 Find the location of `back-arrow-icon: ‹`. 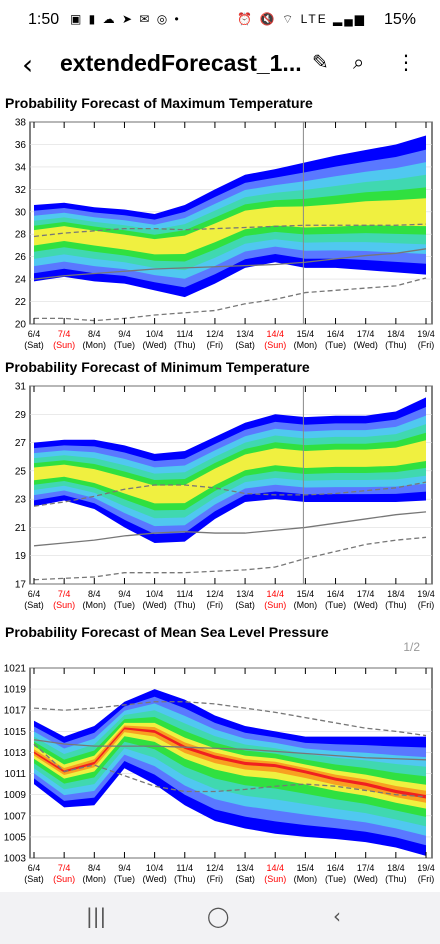

back-arrow-icon: ‹ is located at coordinates (28, 64).